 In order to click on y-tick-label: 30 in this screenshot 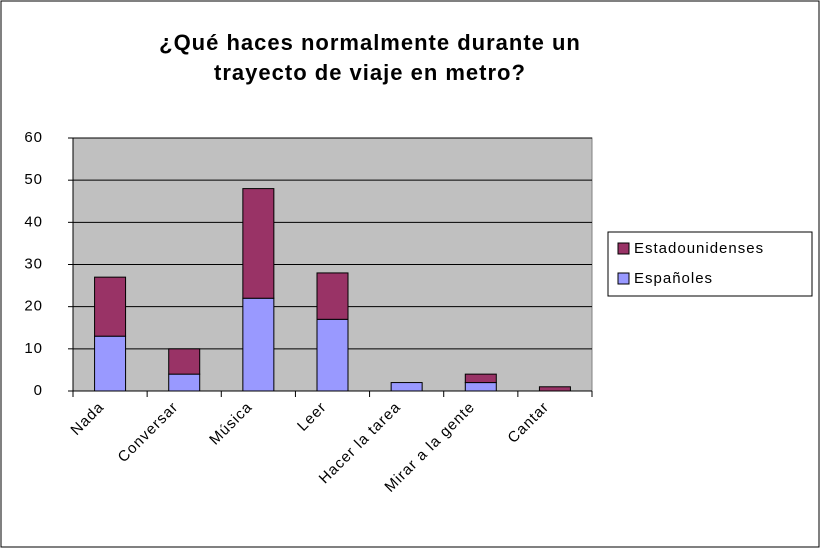, I will do `click(33, 263)`.